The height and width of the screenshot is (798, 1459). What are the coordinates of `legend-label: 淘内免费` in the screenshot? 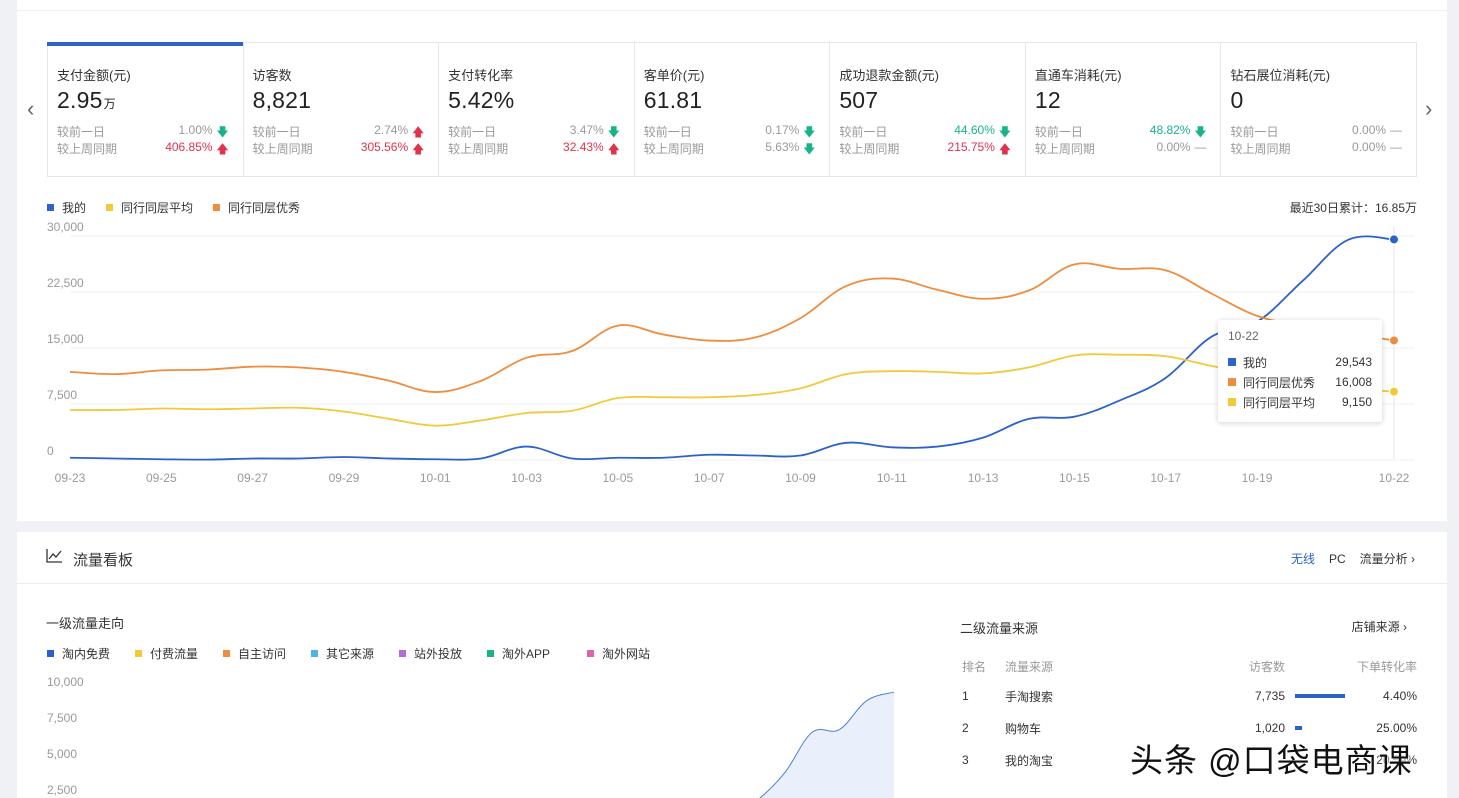 It's located at (86, 653).